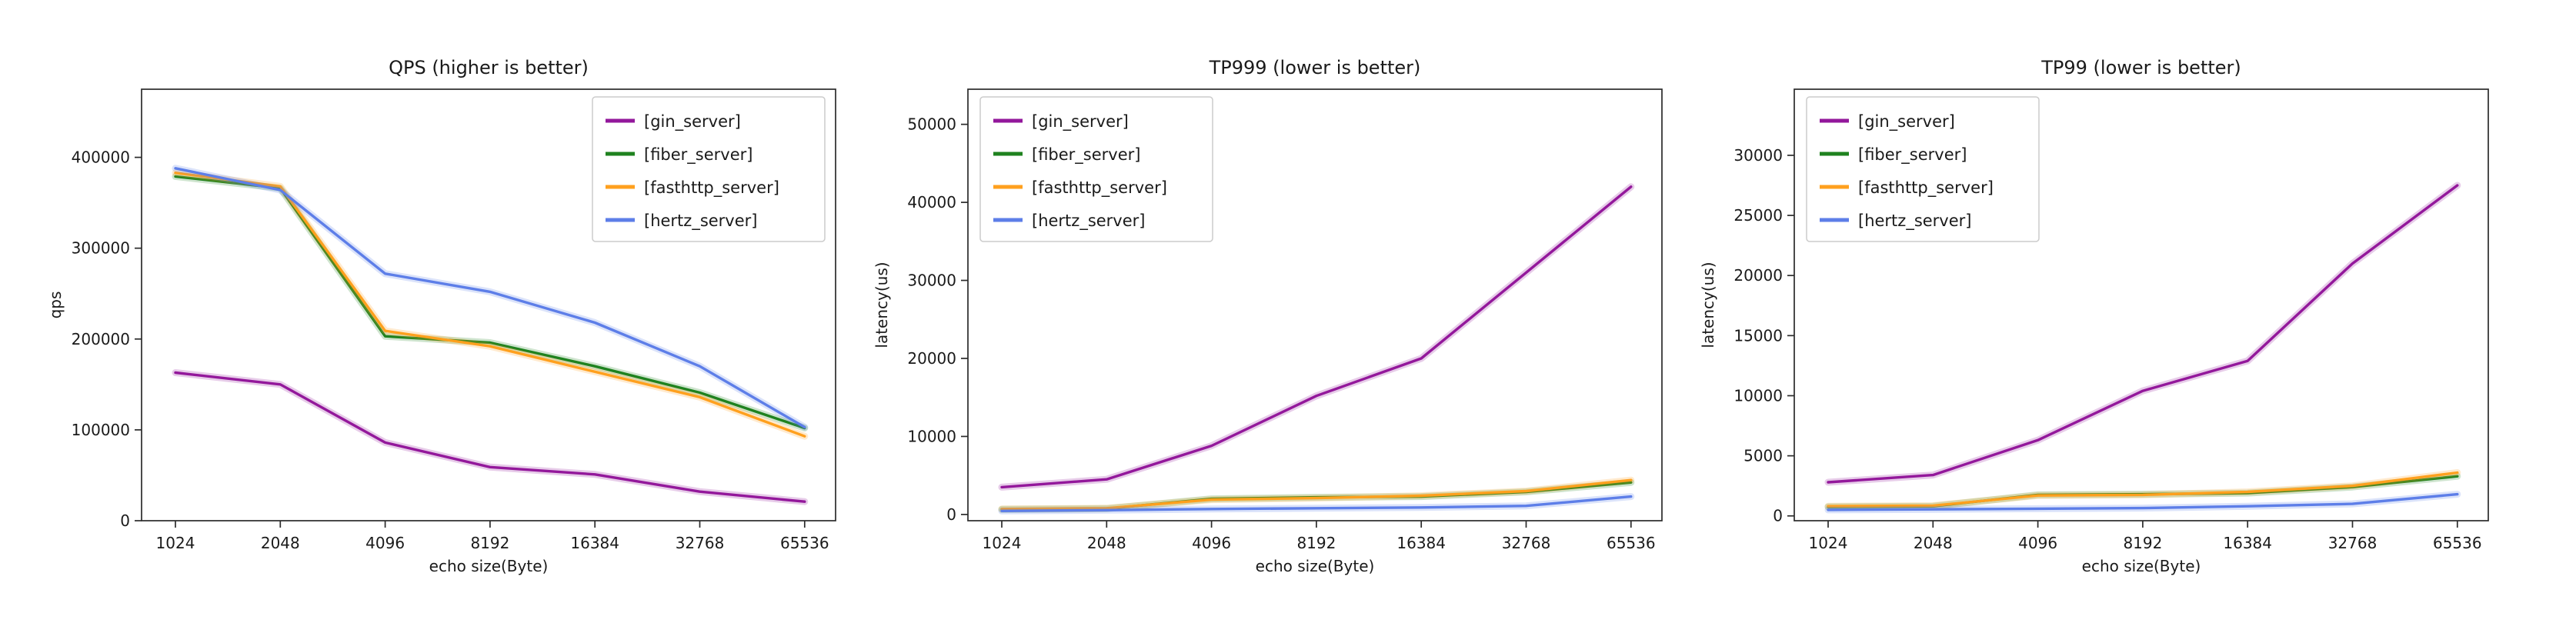  What do you see at coordinates (2141, 67) in the screenshot?
I see `chart-title-tp99: TP99 (lower is better)` at bounding box center [2141, 67].